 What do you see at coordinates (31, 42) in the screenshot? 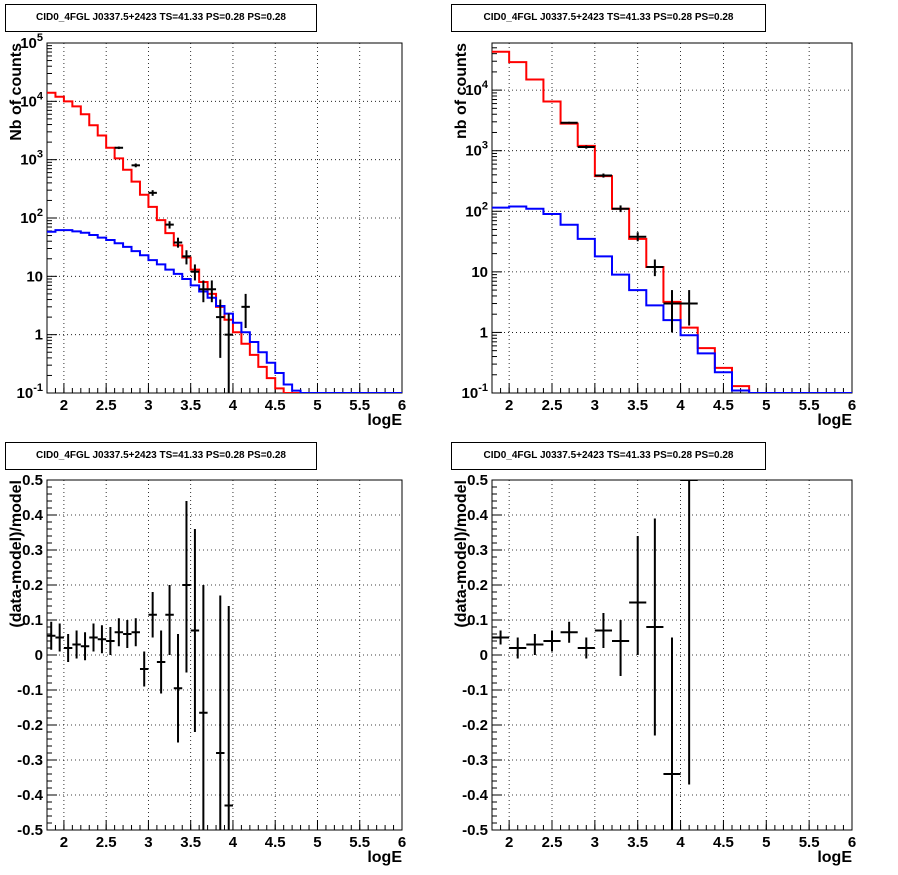
I see `y-tick-label: 10⁵` at bounding box center [31, 42].